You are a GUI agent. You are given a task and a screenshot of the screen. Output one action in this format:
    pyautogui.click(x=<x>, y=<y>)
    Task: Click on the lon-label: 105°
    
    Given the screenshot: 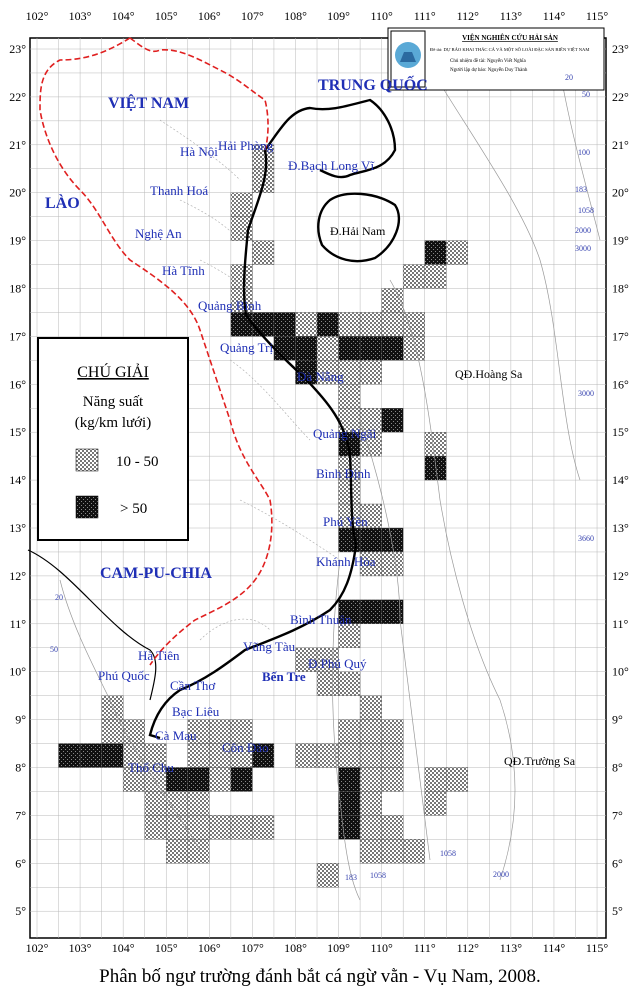 What is the action you would take?
    pyautogui.click(x=166, y=948)
    